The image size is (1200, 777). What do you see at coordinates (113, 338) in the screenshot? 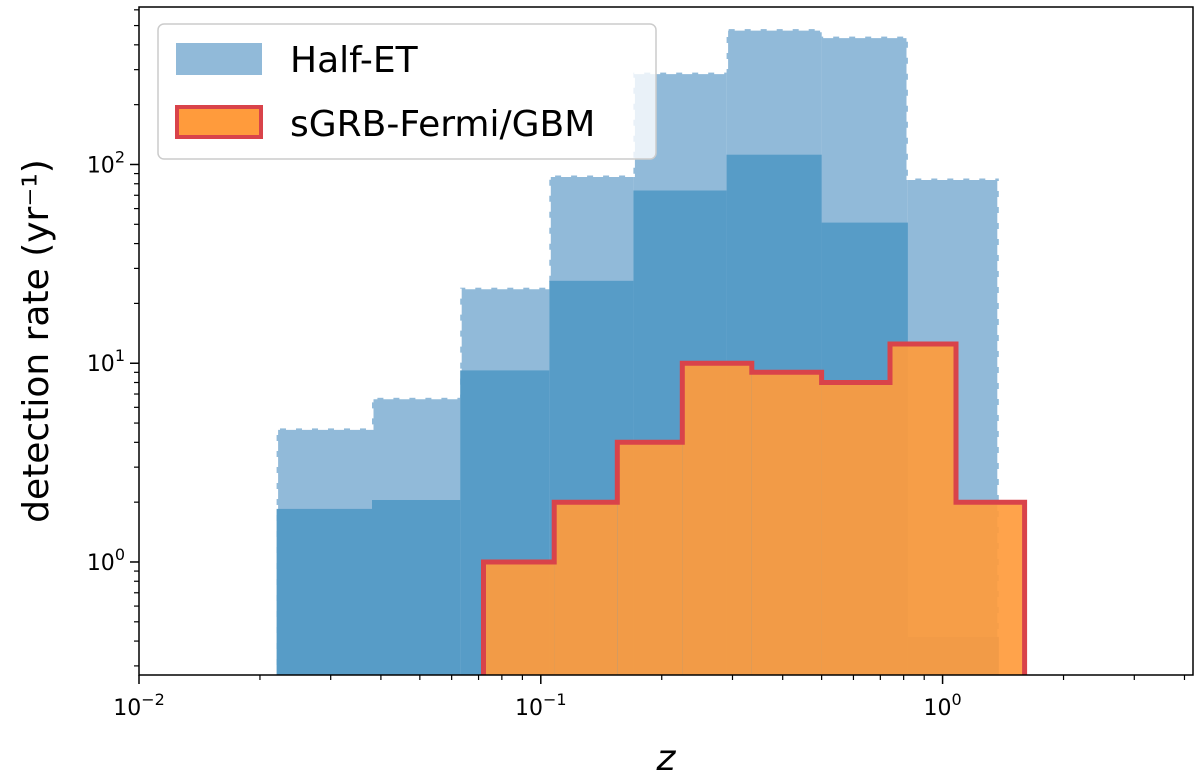
I see `y-axis-ticks: 10⁰ 10¹ 10²` at bounding box center [113, 338].